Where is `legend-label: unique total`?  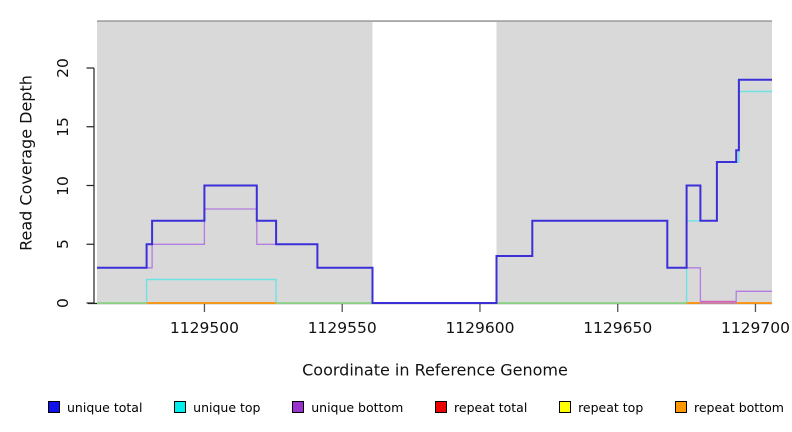
legend-label: unique total is located at coordinates (105, 407).